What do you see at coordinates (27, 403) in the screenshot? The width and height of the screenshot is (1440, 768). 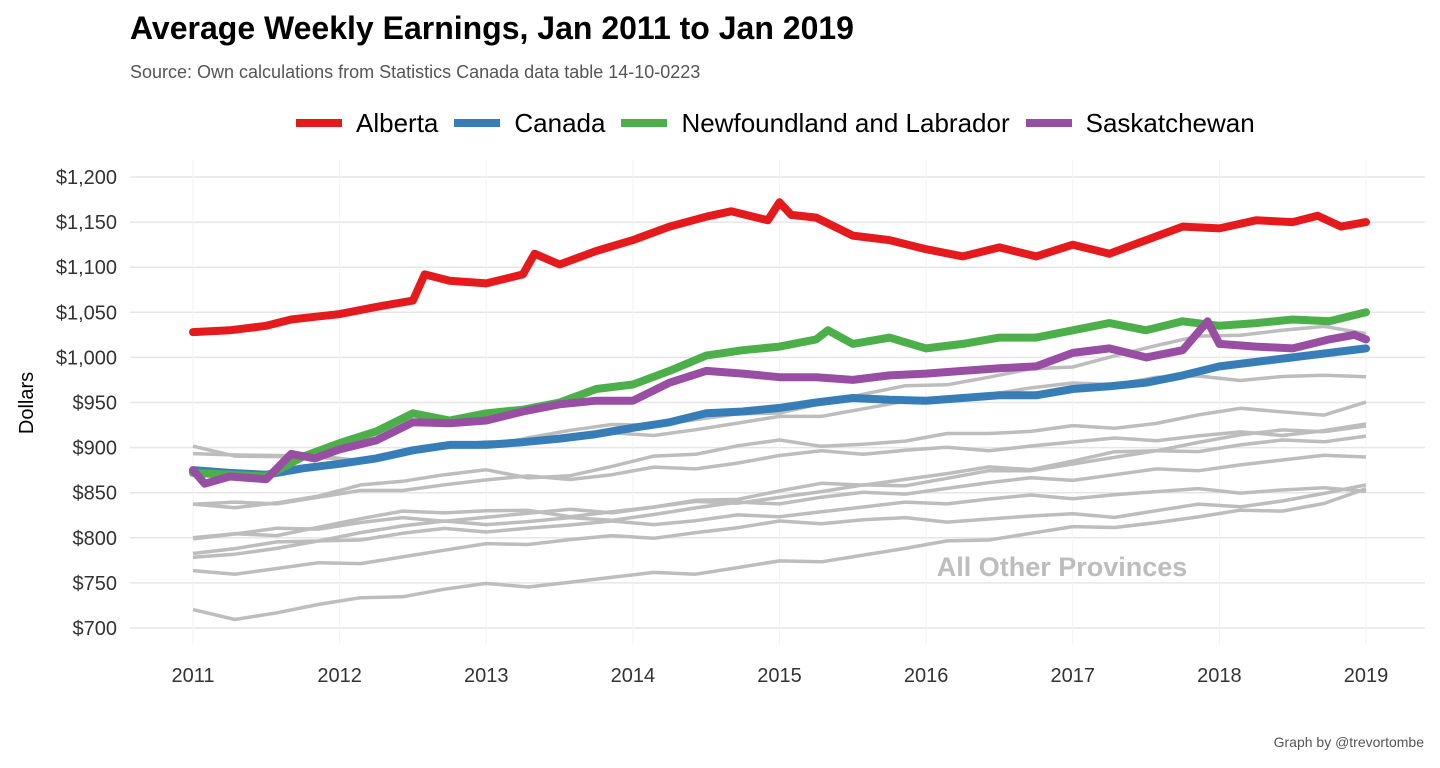 I see `y-axis-label: Dollars` at bounding box center [27, 403].